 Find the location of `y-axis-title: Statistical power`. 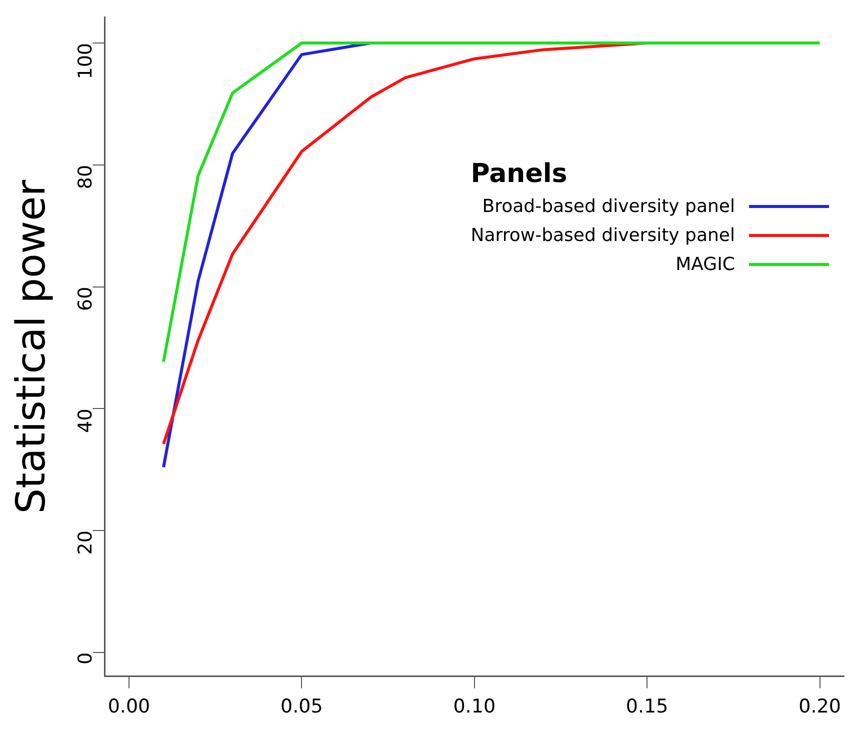

y-axis-title: Statistical power is located at coordinates (31, 346).